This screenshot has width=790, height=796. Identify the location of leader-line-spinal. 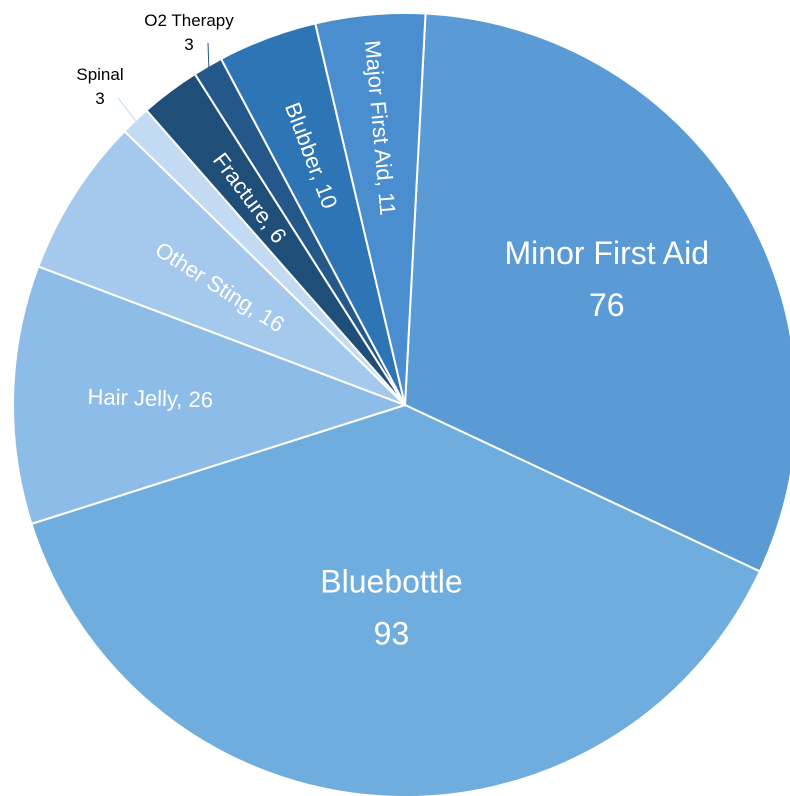
(127, 110).